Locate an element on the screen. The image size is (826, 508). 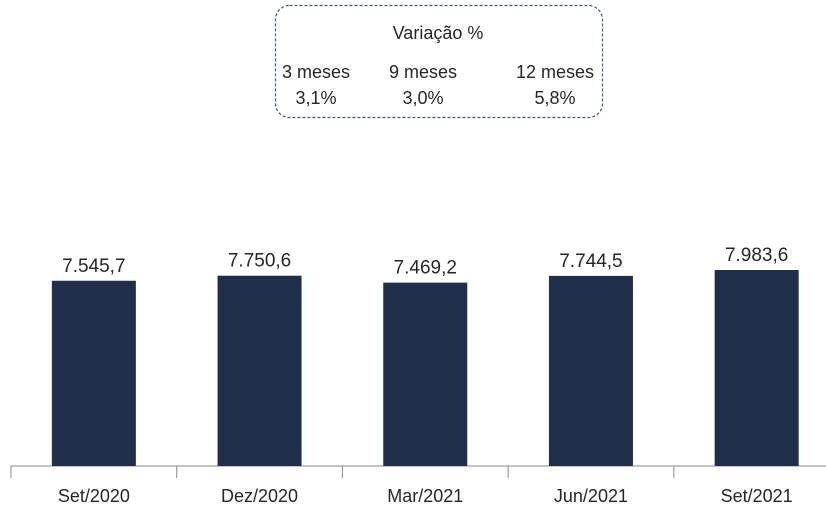
annotation-label: 12 meses is located at coordinates (555, 72).